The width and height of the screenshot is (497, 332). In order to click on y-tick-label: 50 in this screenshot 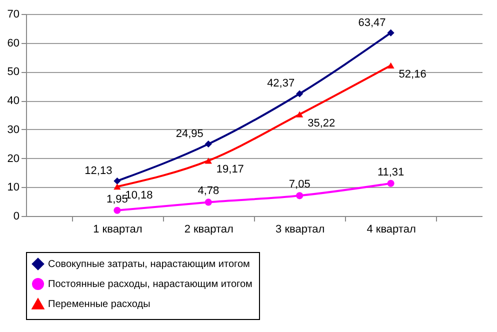, I will do `click(13, 72)`.